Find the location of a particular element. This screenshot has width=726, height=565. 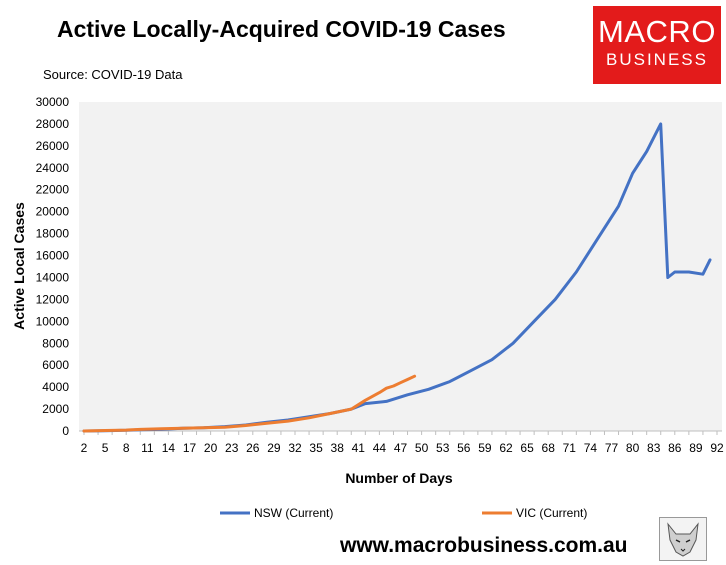

x-tick-label: 8 is located at coordinates (126, 448).